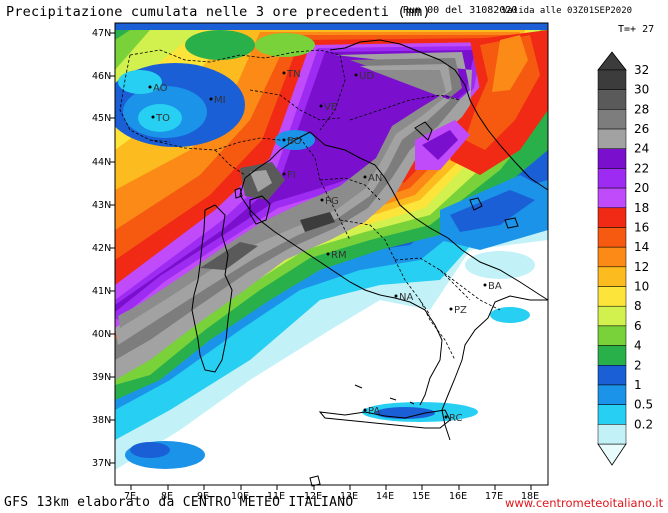  What do you see at coordinates (641, 168) in the screenshot?
I see `legend-level-label: 22` at bounding box center [641, 168].